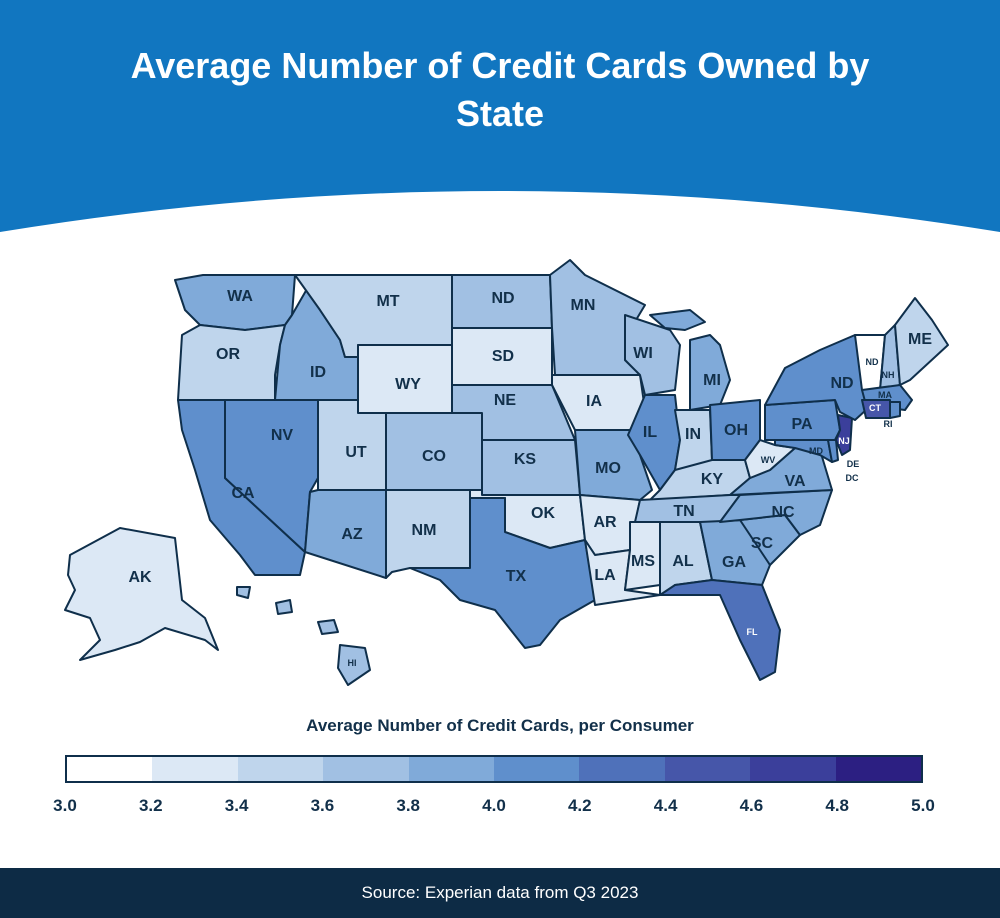 The width and height of the screenshot is (1000, 918). I want to click on source-footer: Source: Experian data from Q3 2023, so click(500, 893).